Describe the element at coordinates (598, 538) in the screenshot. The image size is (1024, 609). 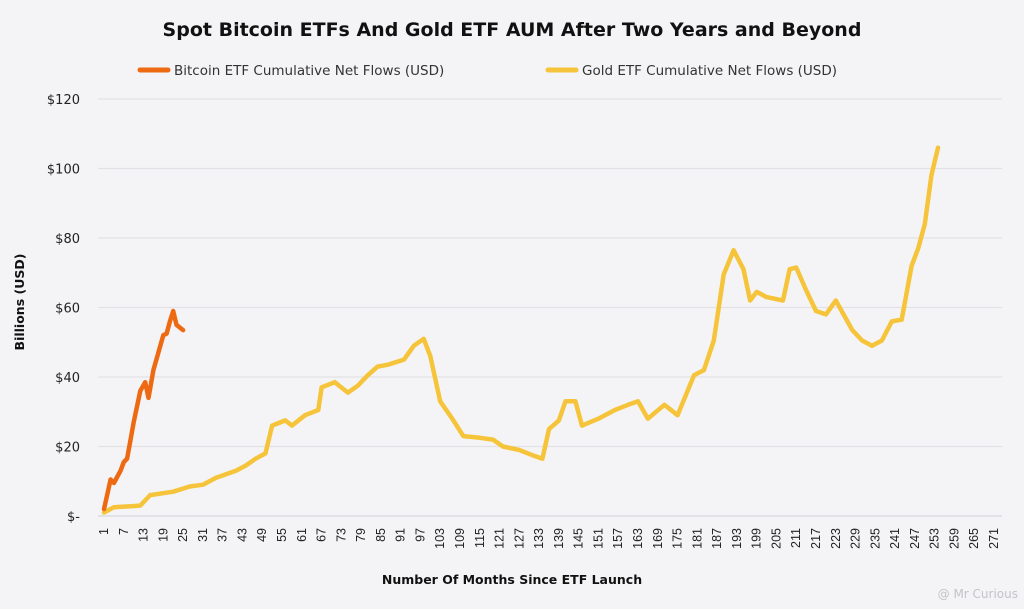
I see `x-tick-label: 151` at that location.